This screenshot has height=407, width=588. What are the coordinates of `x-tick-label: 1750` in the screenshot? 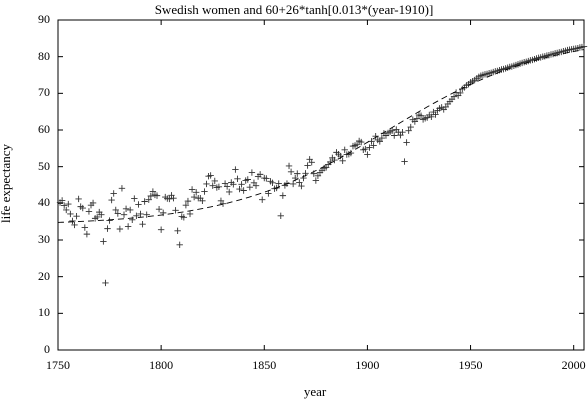 It's located at (58, 365).